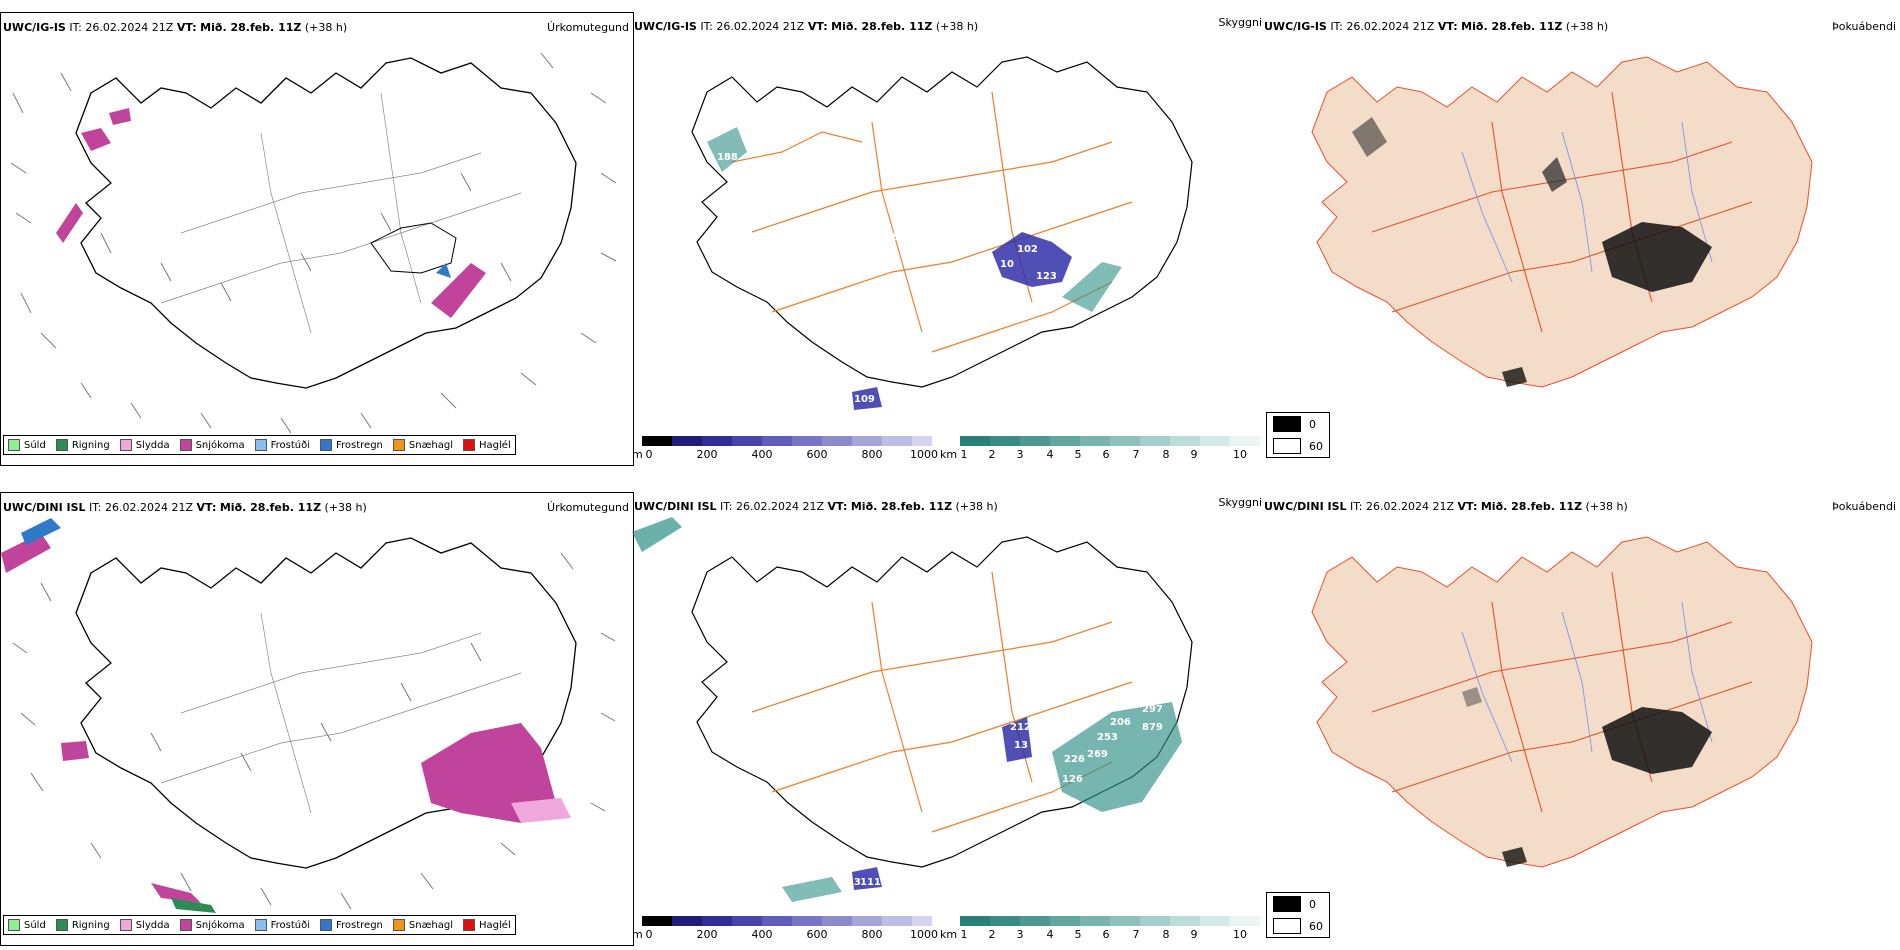 This screenshot has width=1900, height=950. What do you see at coordinates (413, 248) in the screenshot?
I see `glacier-outline` at bounding box center [413, 248].